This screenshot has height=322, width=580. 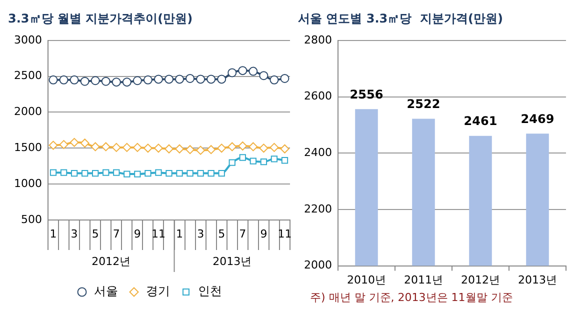 I want to click on y-tick-label: 2600, so click(x=318, y=96).